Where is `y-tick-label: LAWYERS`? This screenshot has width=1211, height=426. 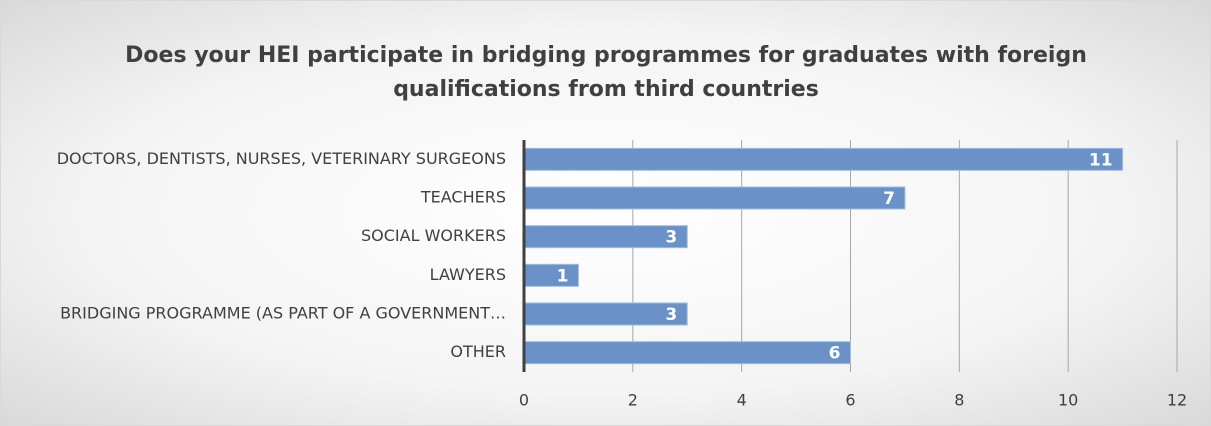
y-tick-label: LAWYERS is located at coordinates (468, 274).